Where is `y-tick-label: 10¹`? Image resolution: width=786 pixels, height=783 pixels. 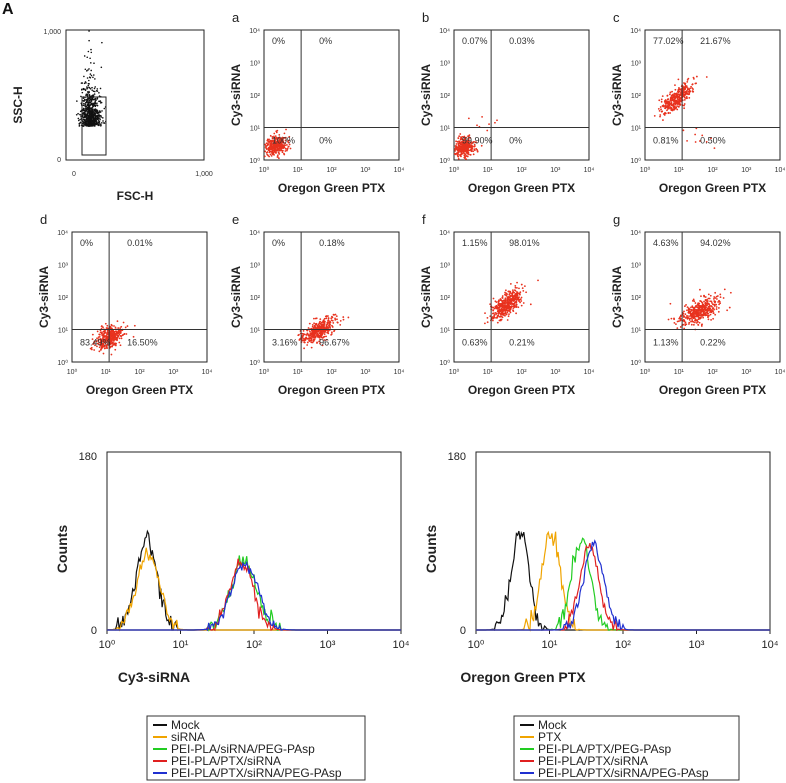
y-tick-label: 10¹ is located at coordinates (63, 331).